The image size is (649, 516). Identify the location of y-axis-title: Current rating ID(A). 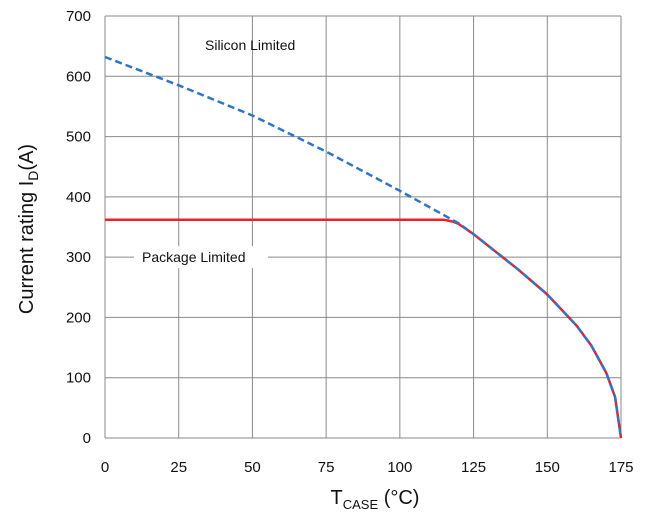
(28, 229).